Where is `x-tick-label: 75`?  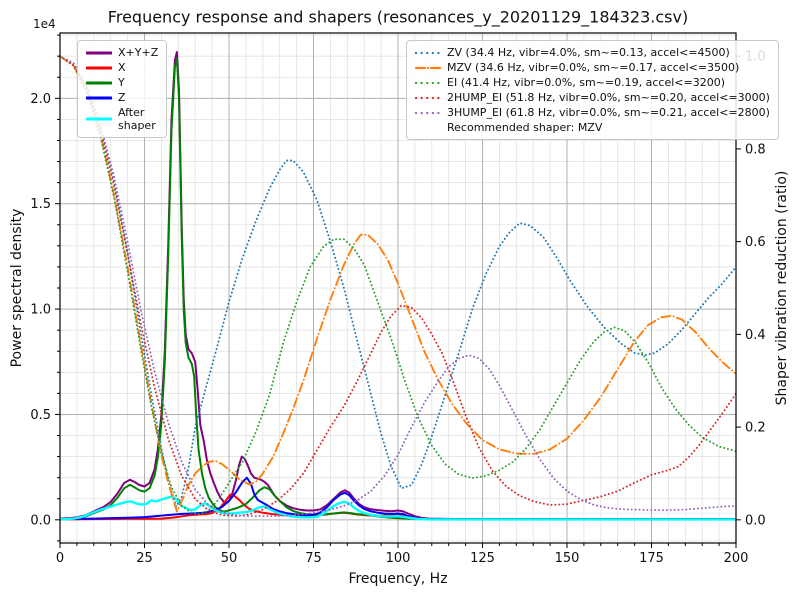
x-tick-label: 75 is located at coordinates (313, 558).